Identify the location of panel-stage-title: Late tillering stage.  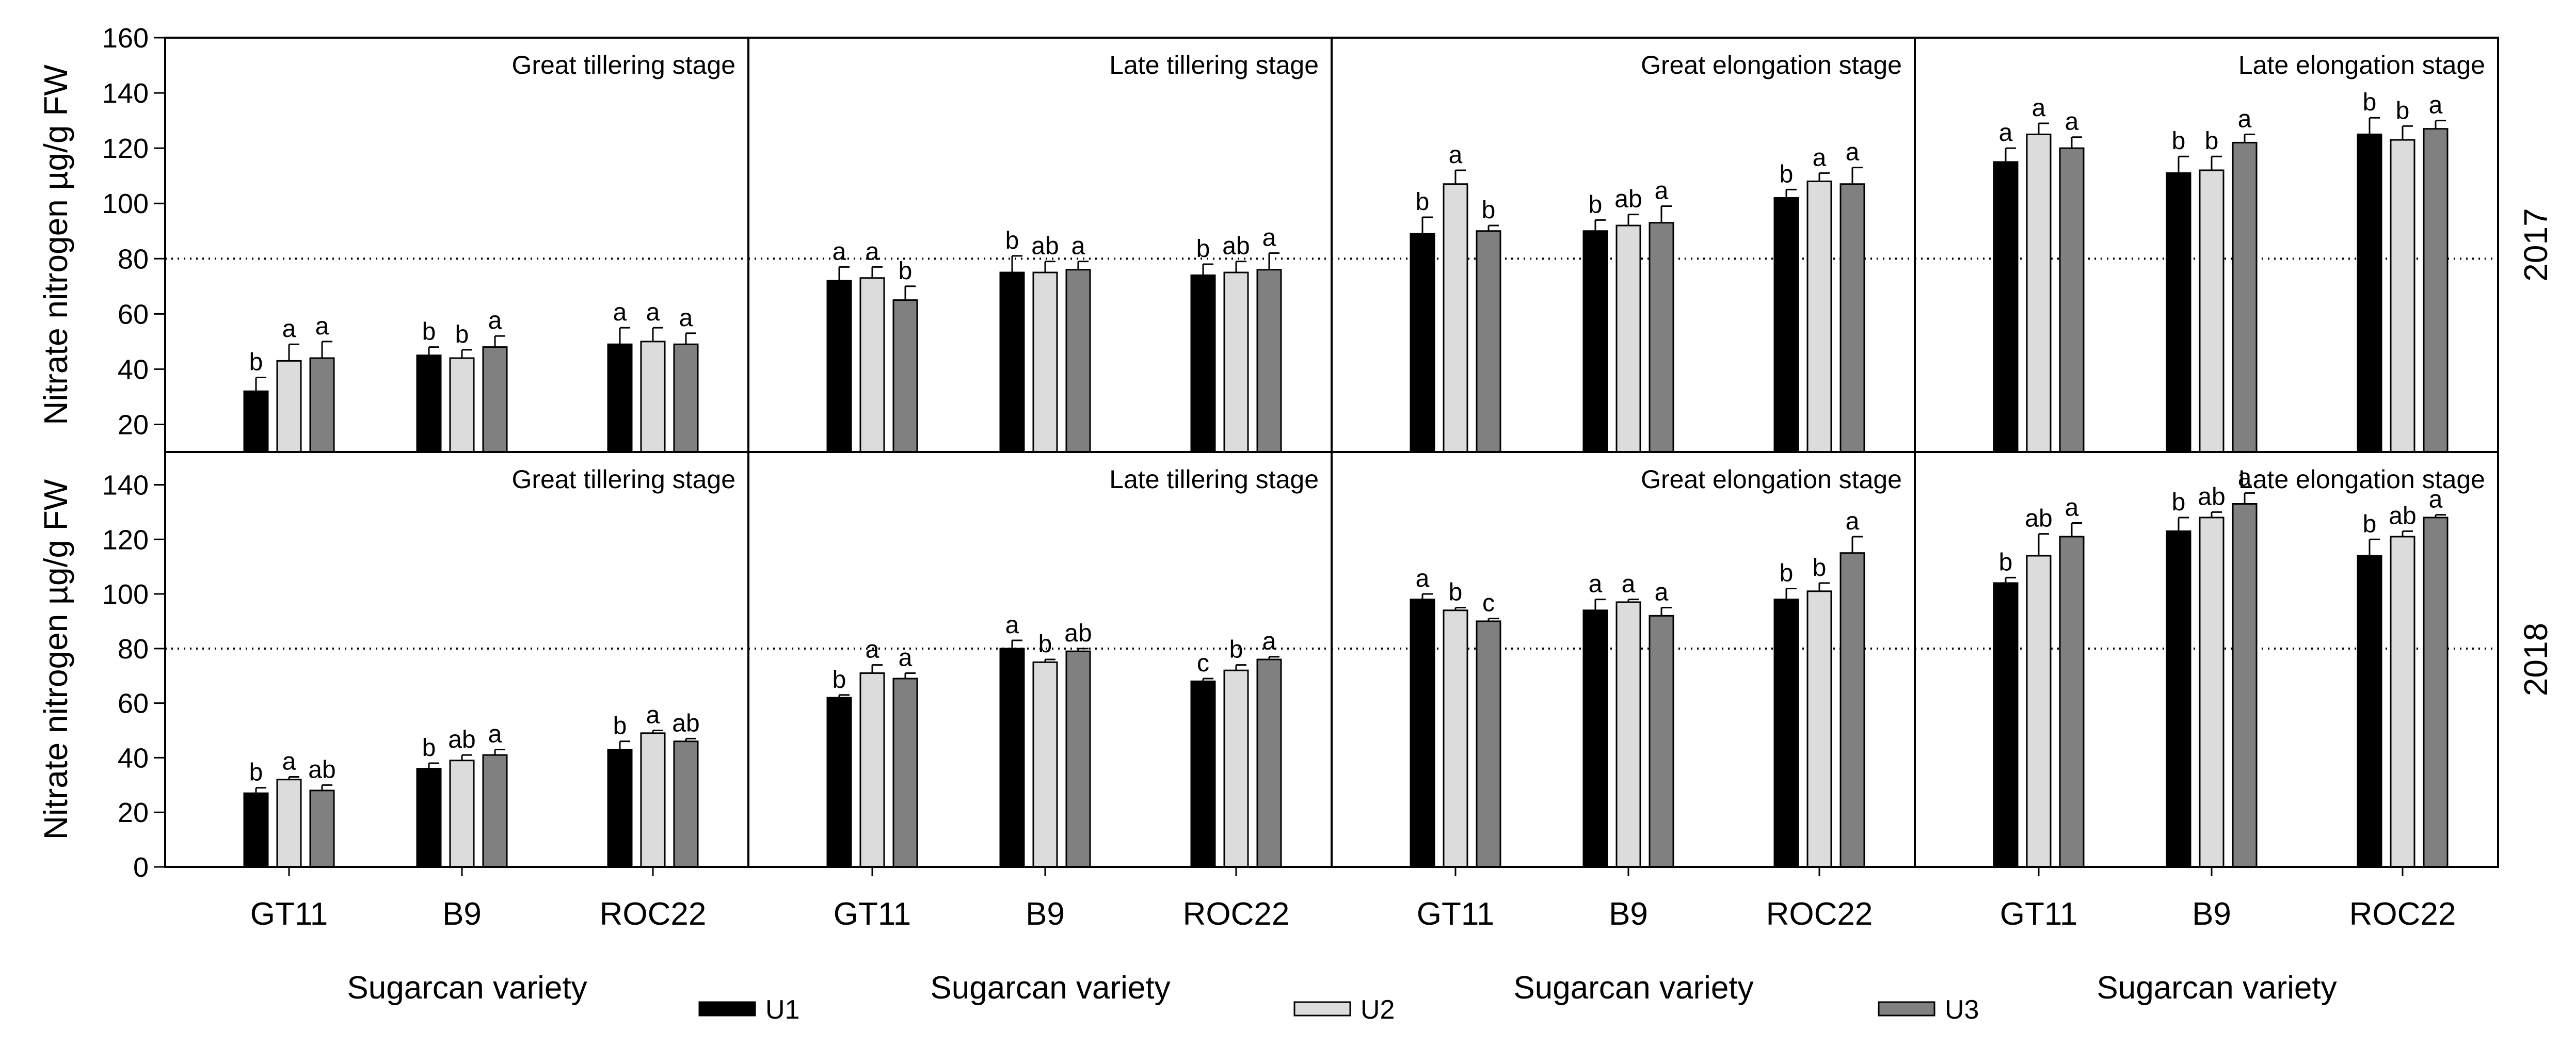
(1214, 479).